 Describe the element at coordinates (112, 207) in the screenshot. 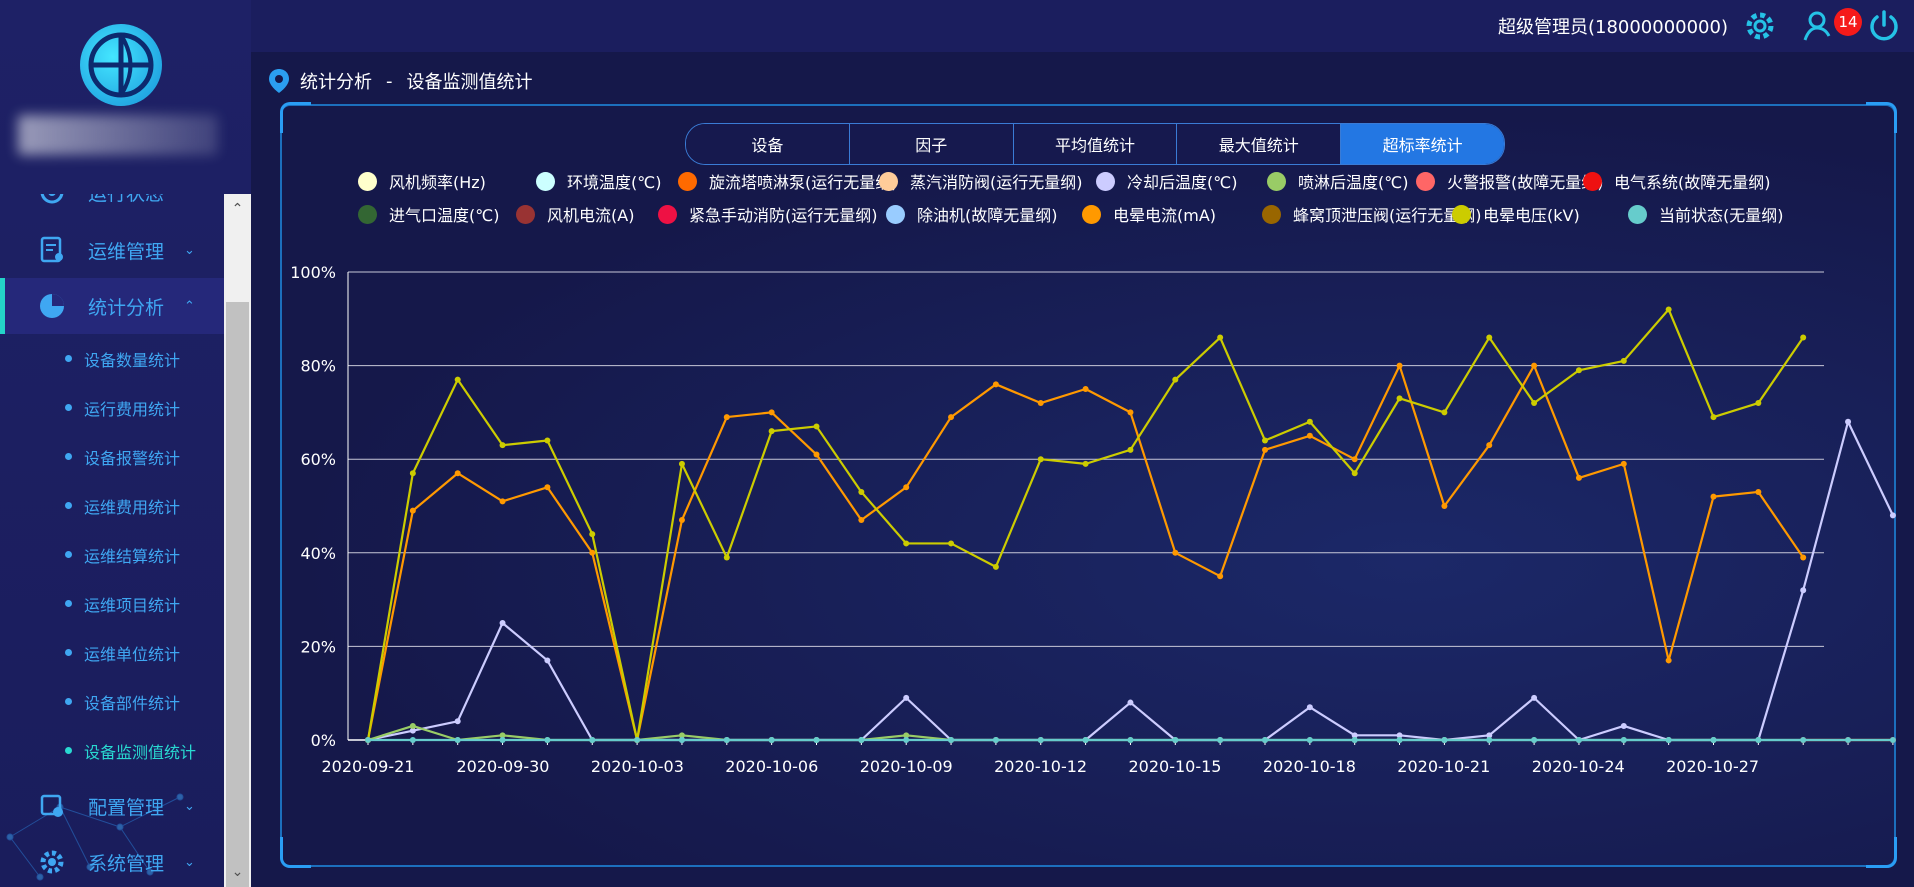

I see `sidebar-item-run-status: 运行状态` at that location.